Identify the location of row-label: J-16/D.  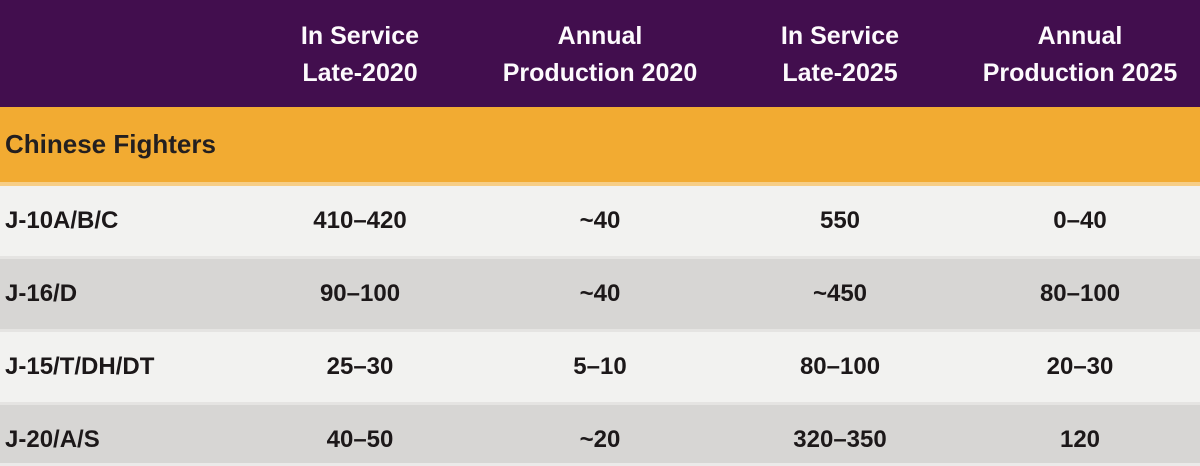
(41, 293).